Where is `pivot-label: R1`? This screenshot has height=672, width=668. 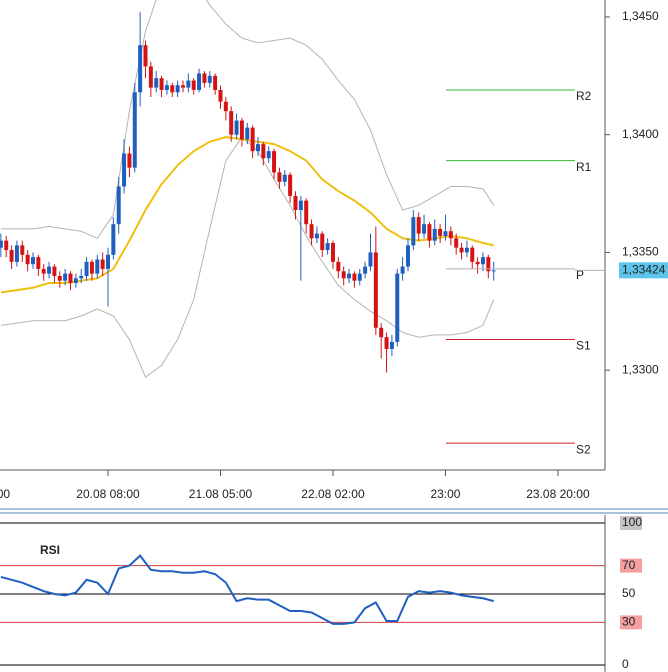 pivot-label: R1 is located at coordinates (584, 167).